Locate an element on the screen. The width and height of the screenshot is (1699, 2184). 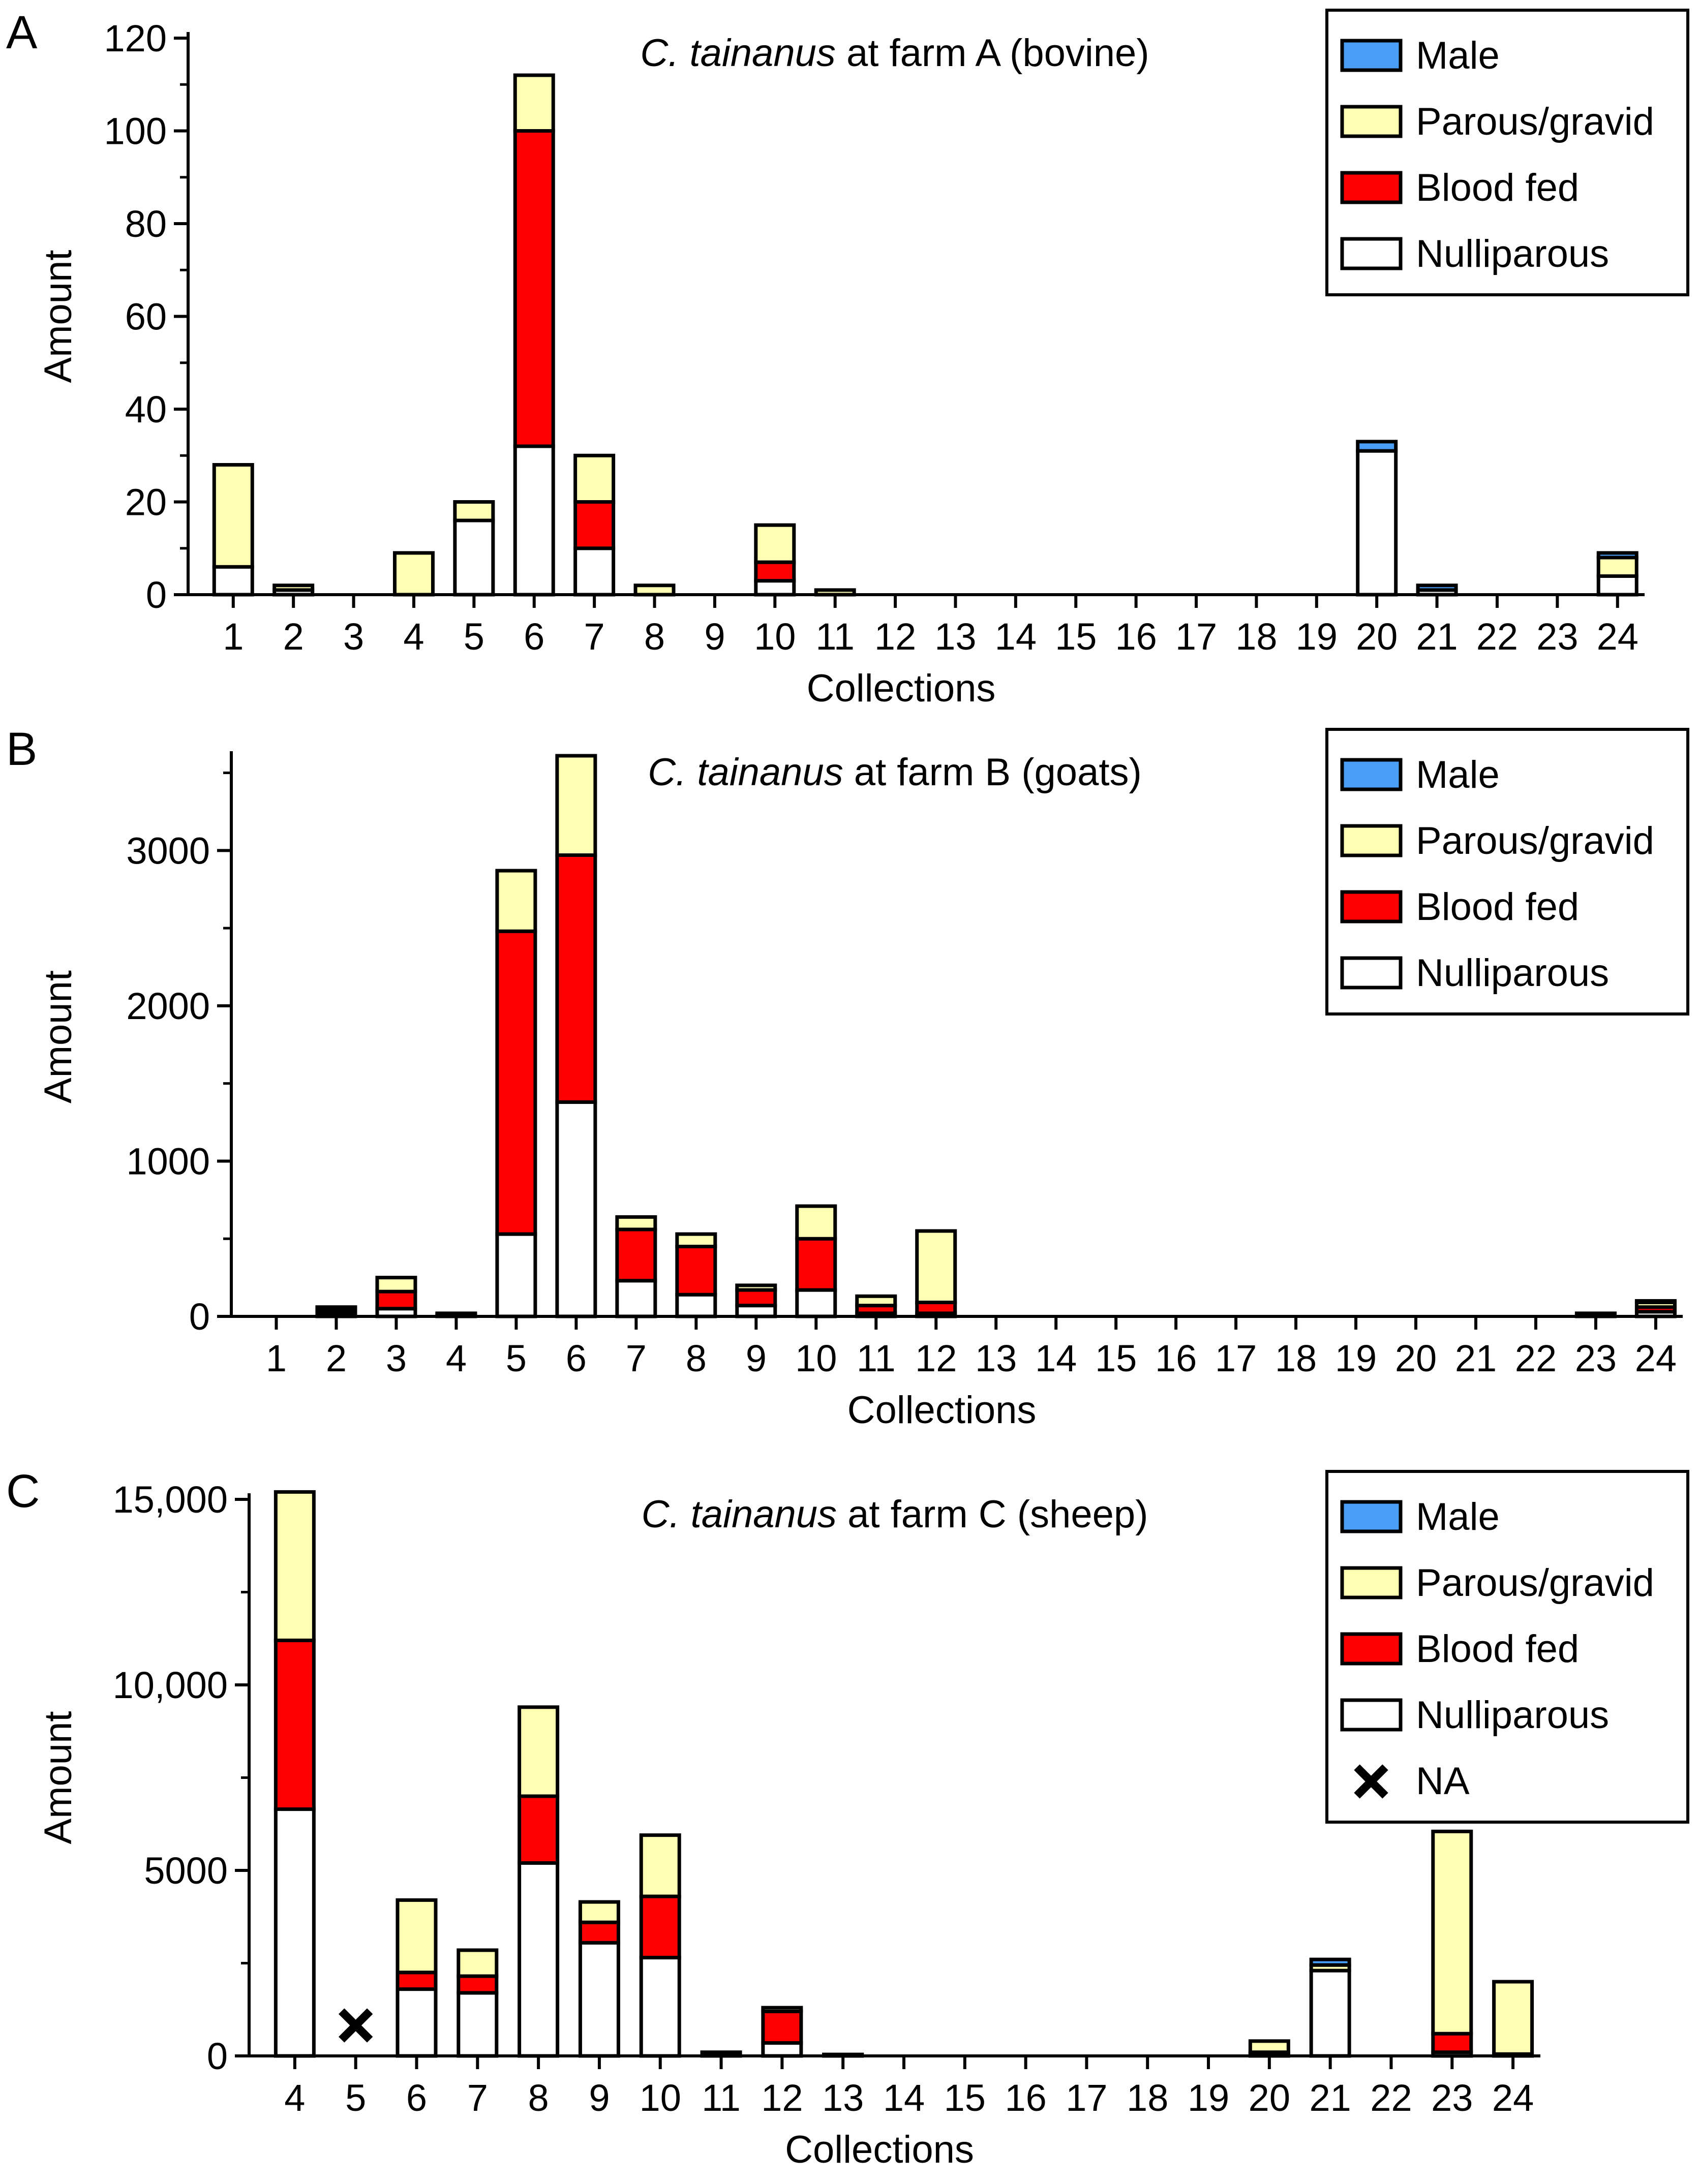
legend-label-male: Male is located at coordinates (1458, 1517).